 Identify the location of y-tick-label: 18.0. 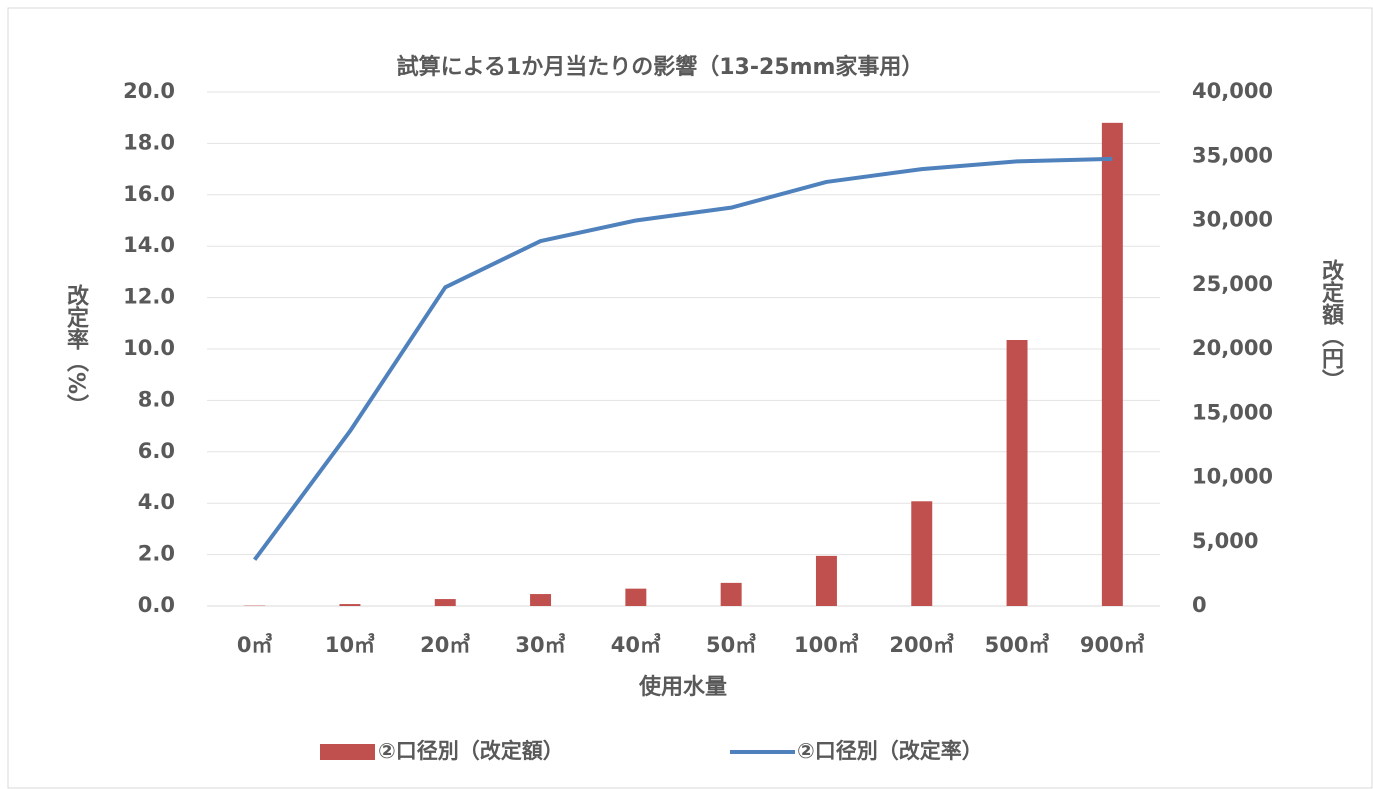
(149, 142).